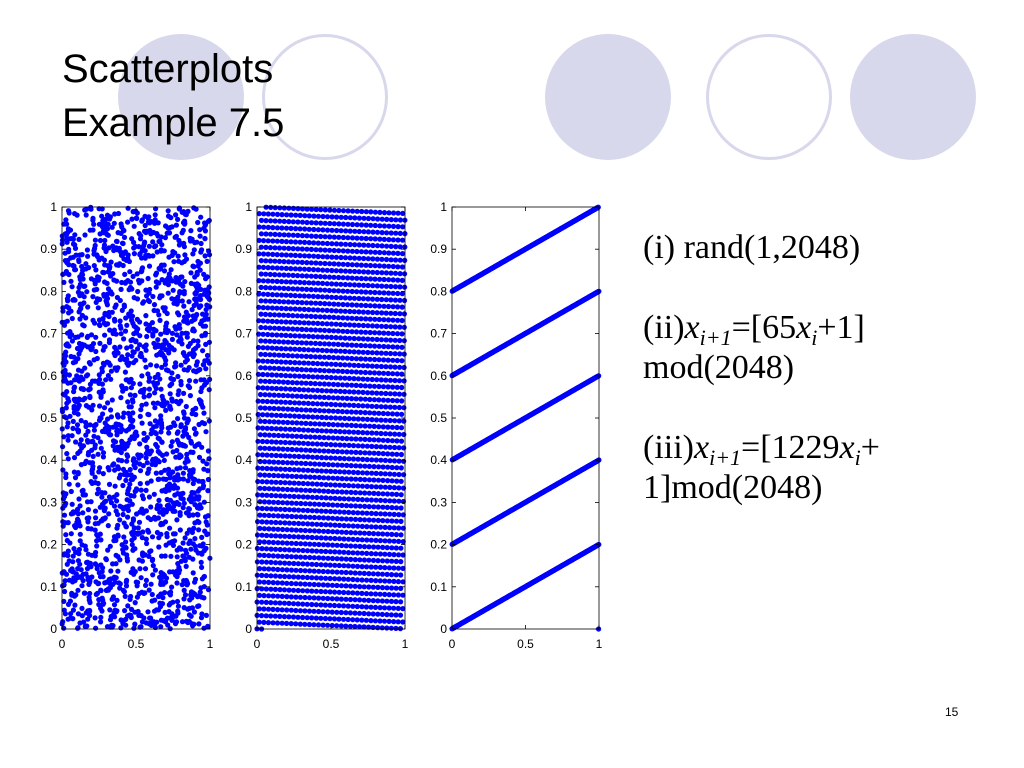 Image resolution: width=1024 pixels, height=768 pixels. I want to click on x-tick-label: 1, so click(405, 644).